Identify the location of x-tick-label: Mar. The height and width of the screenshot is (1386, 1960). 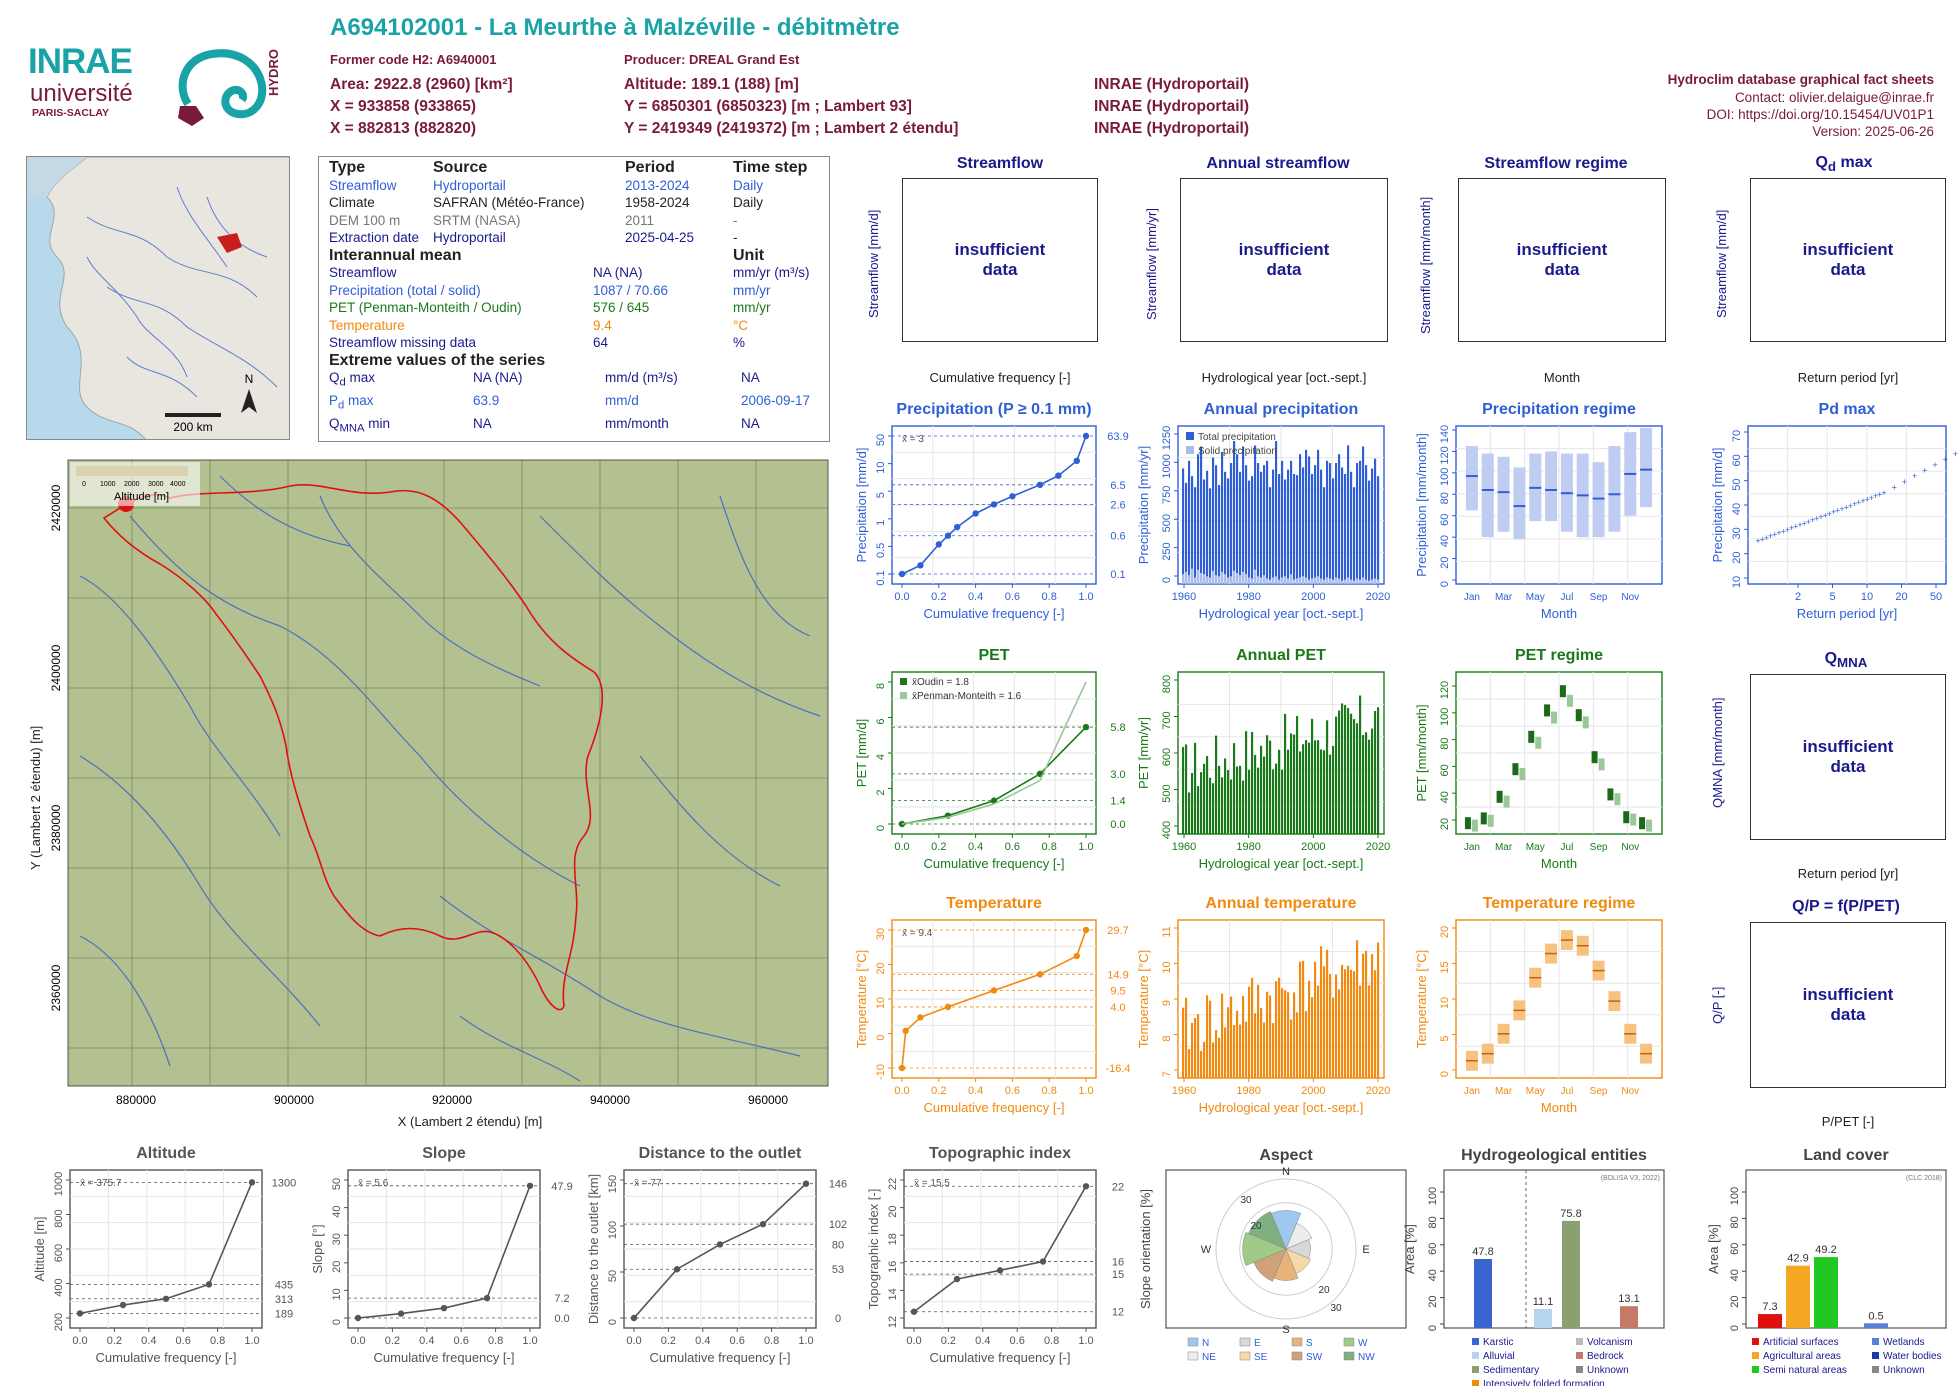
(1504, 1091).